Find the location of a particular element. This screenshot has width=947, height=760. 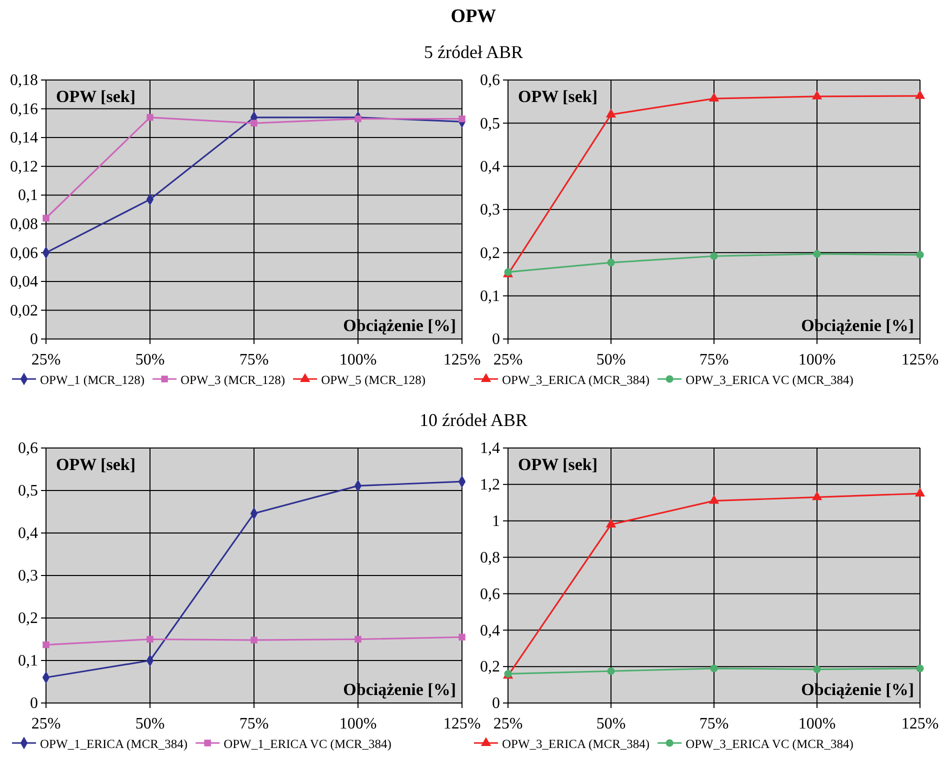

y-tick-label: 0,04 is located at coordinates (24, 282).